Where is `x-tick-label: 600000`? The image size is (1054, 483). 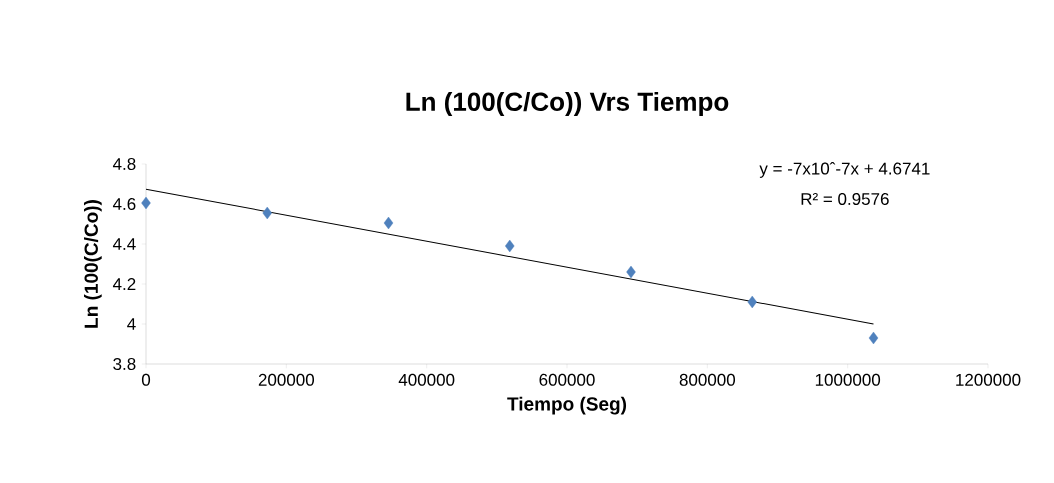 x-tick-label: 600000 is located at coordinates (567, 379).